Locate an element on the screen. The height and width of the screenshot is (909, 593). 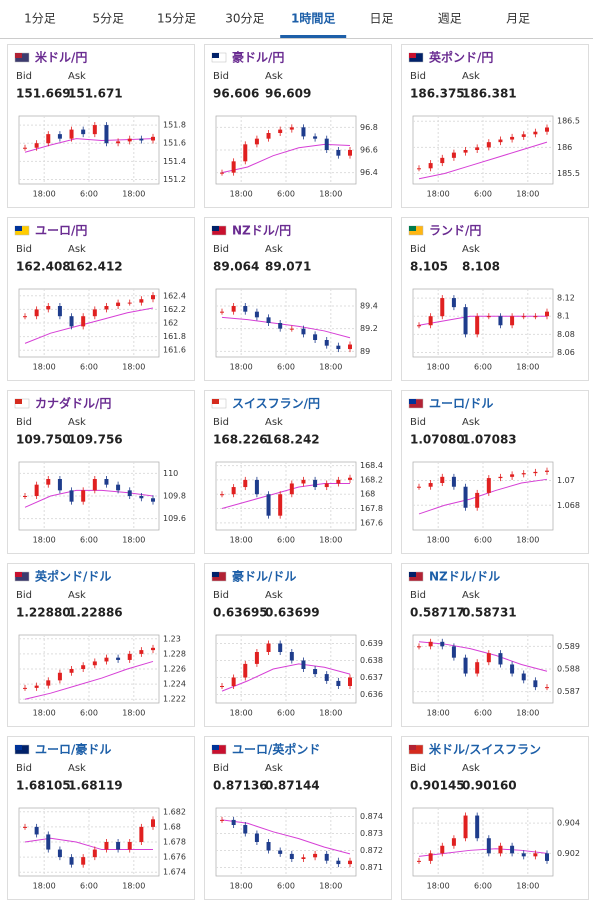
tab: 5分足 is located at coordinates (108, 19).